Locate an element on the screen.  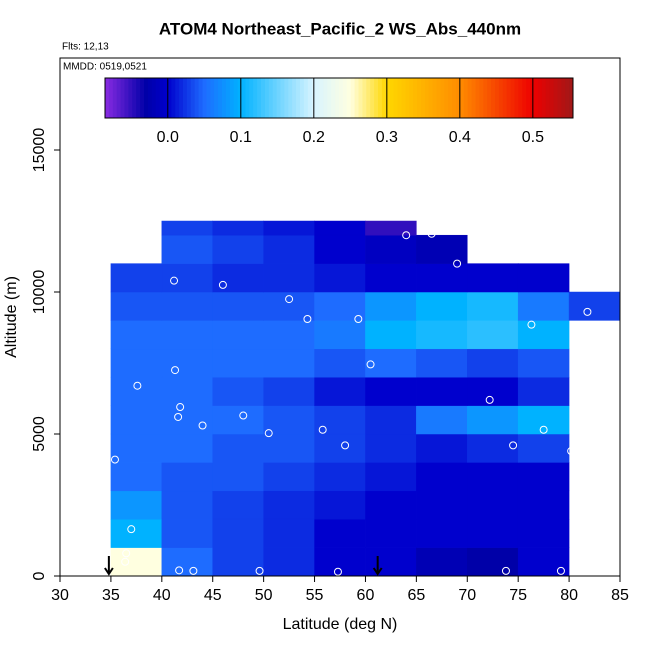
colorbar-tick-label: 0.3 is located at coordinates (387, 137).